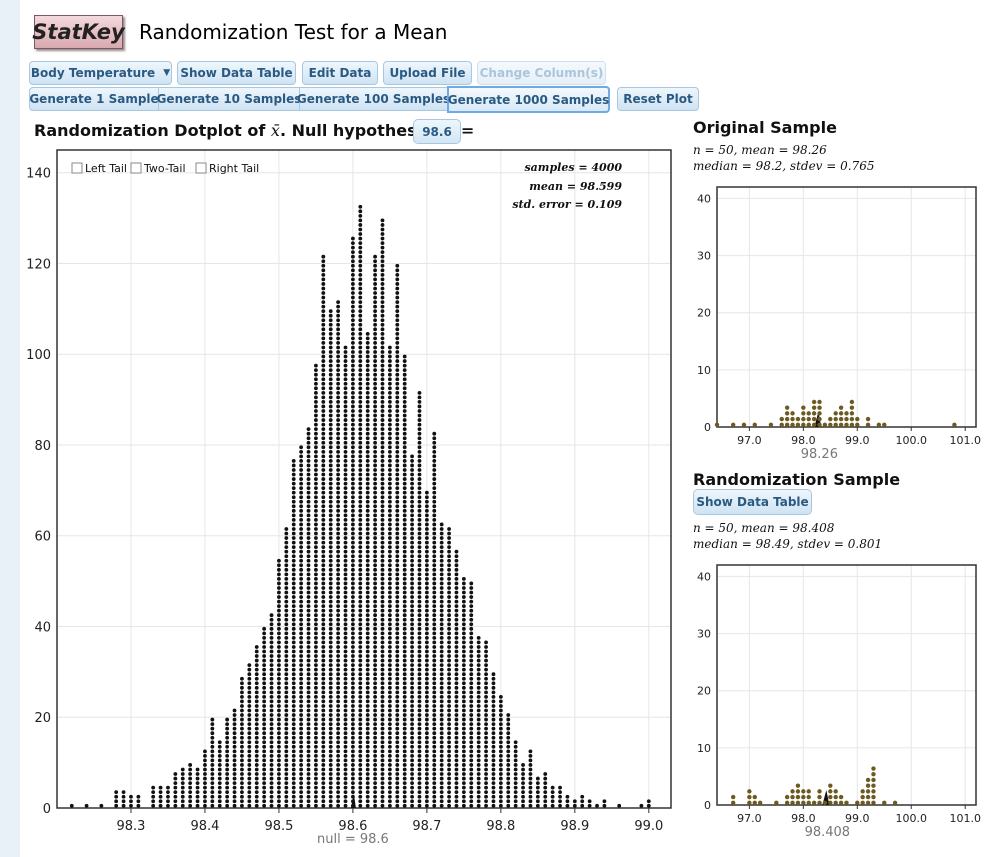  Describe the element at coordinates (204, 826) in the screenshot. I see `main-x-tick-label: 98.4` at that location.